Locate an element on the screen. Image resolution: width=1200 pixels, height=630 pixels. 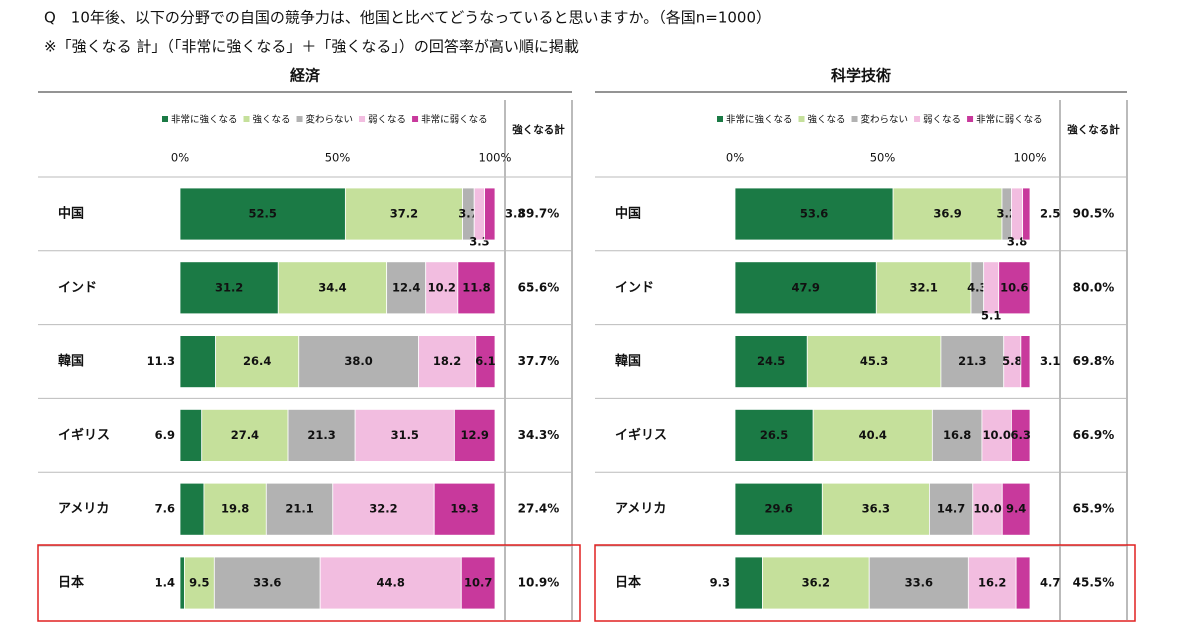
value-label: 10.0 is located at coordinates (987, 509).